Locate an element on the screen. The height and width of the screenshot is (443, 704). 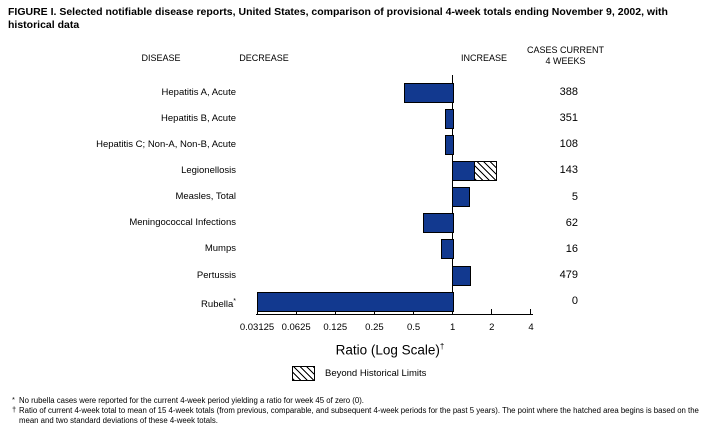
column-header-cases: CASES CURRENT 4 WEEKS is located at coordinates (565, 56).